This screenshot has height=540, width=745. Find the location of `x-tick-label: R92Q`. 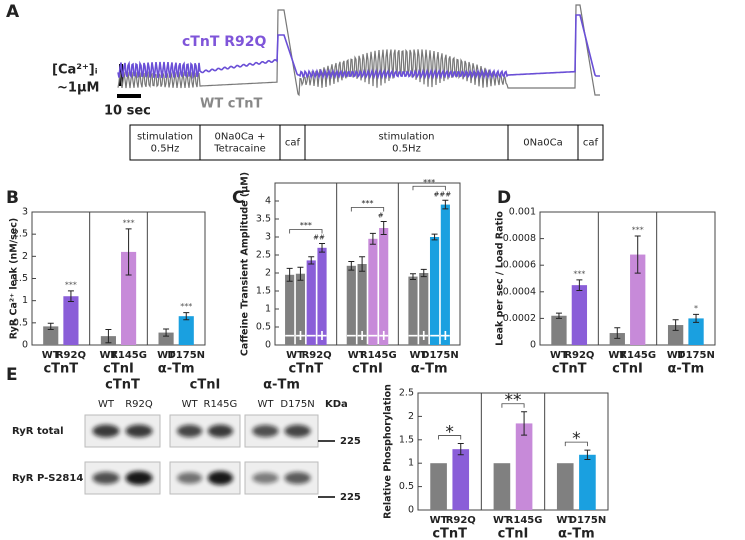

x-tick-label: R92Q is located at coordinates (317, 355).